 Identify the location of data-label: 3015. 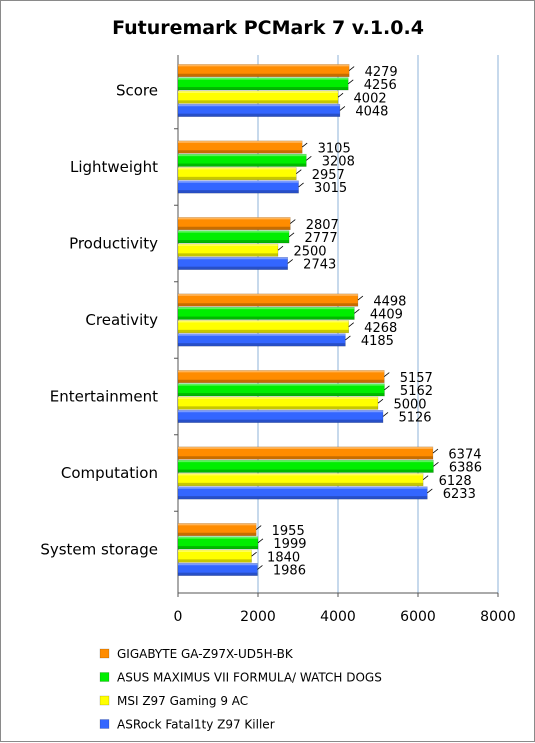
(330, 188).